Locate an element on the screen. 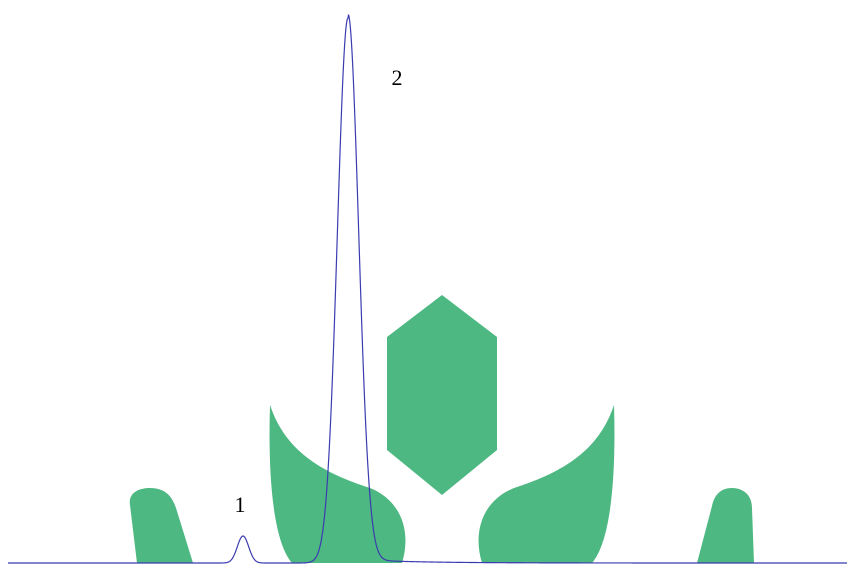 The image size is (847, 575). peak-label: 2 is located at coordinates (397, 77).